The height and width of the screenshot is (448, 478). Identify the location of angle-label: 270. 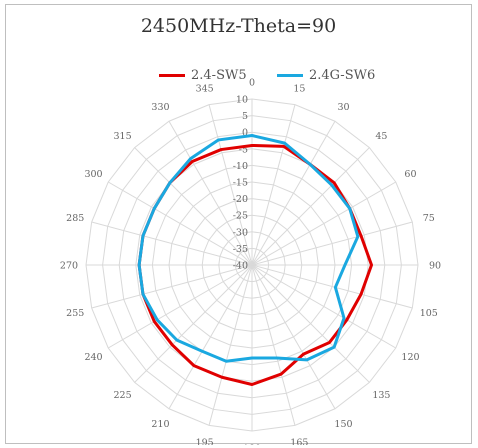
(69, 266).